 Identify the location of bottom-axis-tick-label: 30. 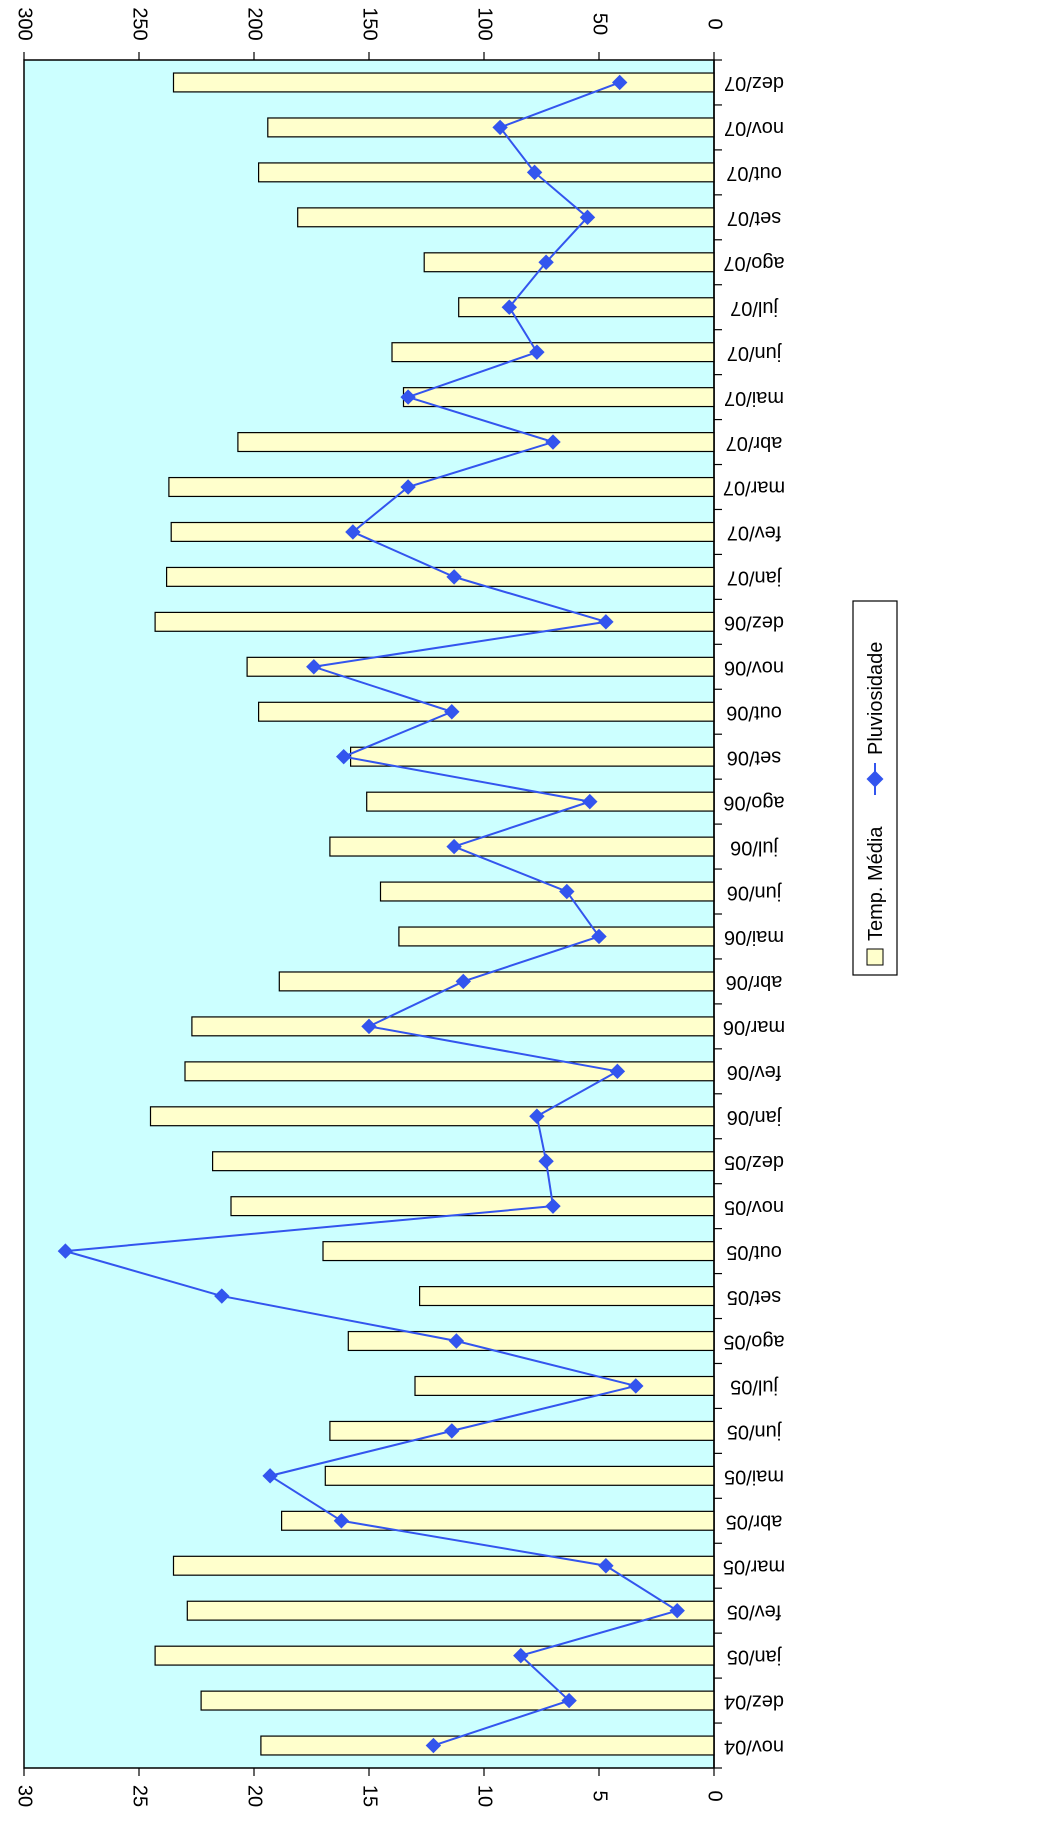
(25, 1796).